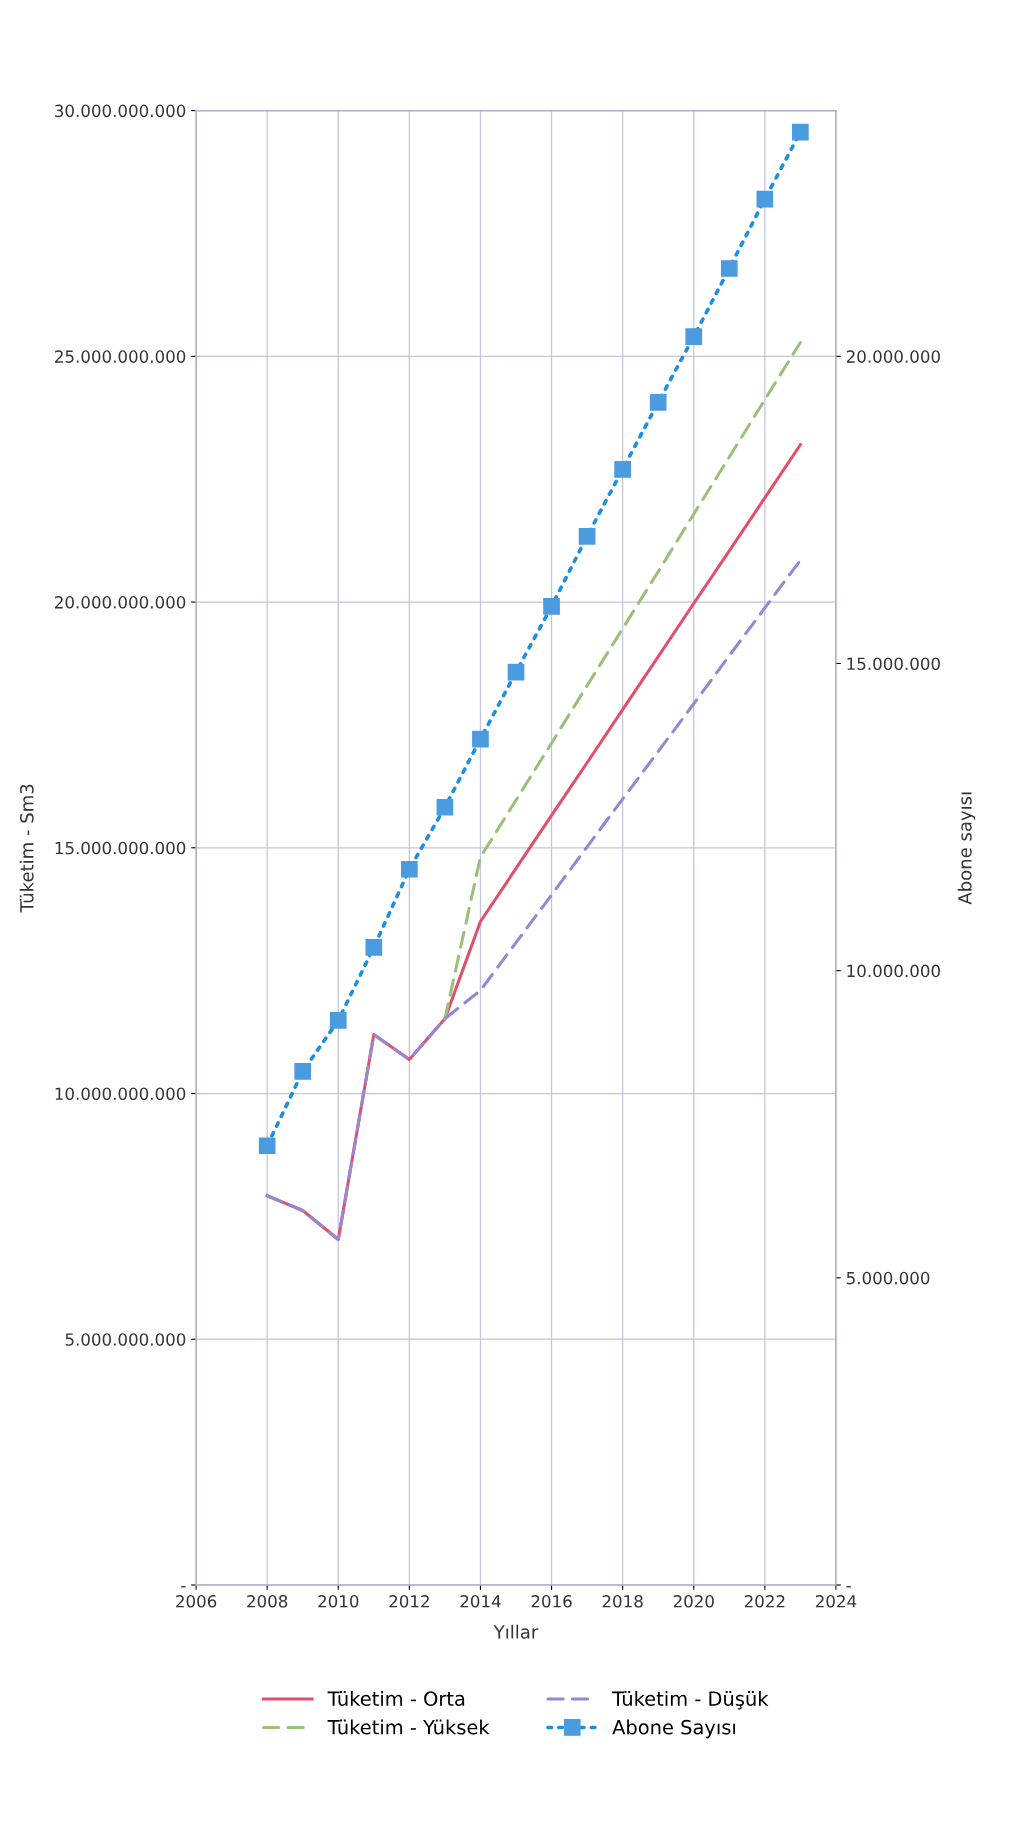  I want to click on y2-axis-title: Abone sayısı, so click(966, 848).